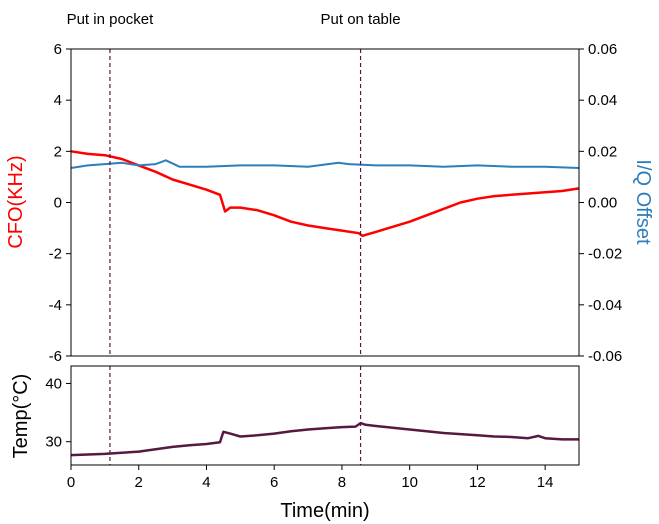 The height and width of the screenshot is (524, 659). I want to click on temp-axis-ticks: 30 40, so click(58, 413).